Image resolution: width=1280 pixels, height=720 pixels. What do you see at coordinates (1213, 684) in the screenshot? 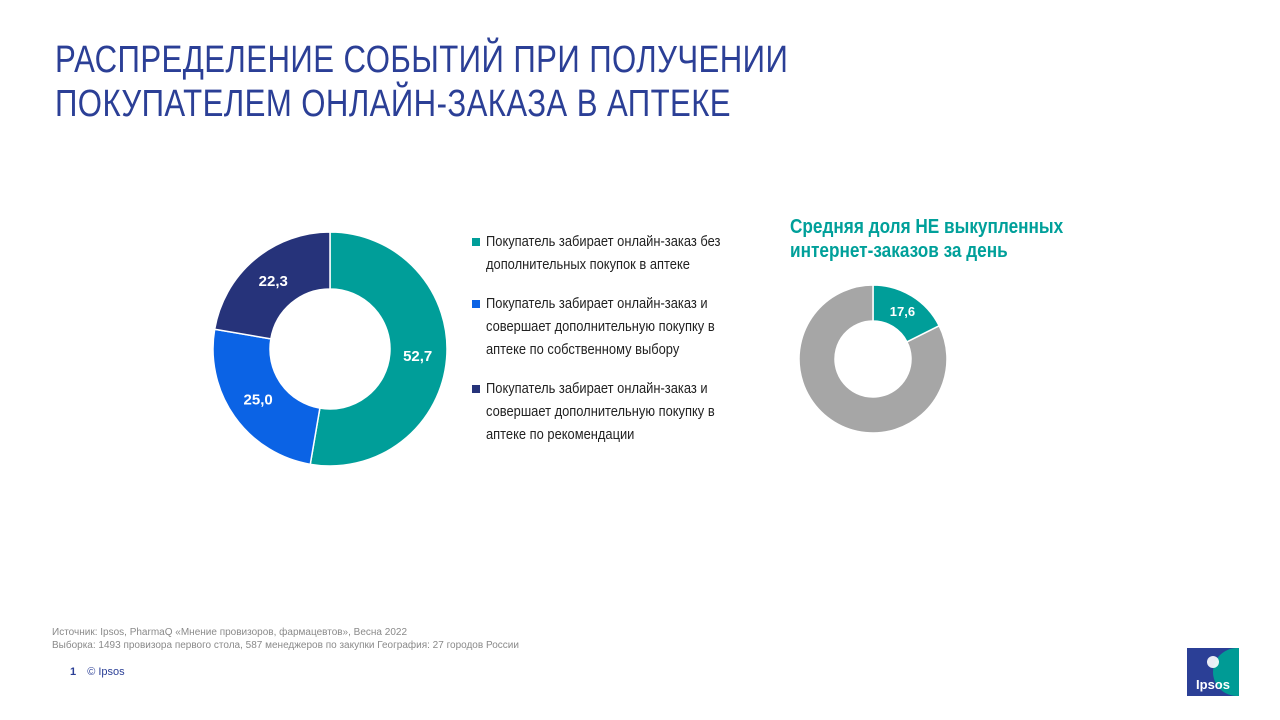
I see `logo-text: Ipsos` at bounding box center [1213, 684].